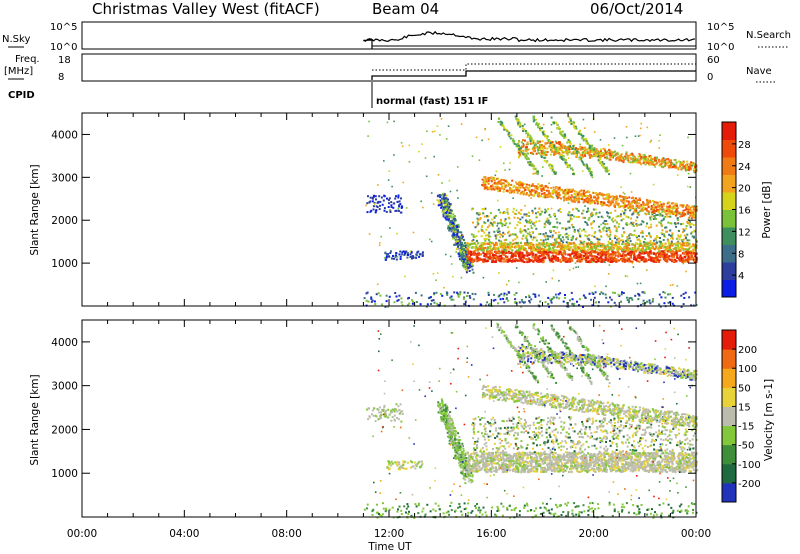  I want to click on nave-label: Nave, so click(759, 71).